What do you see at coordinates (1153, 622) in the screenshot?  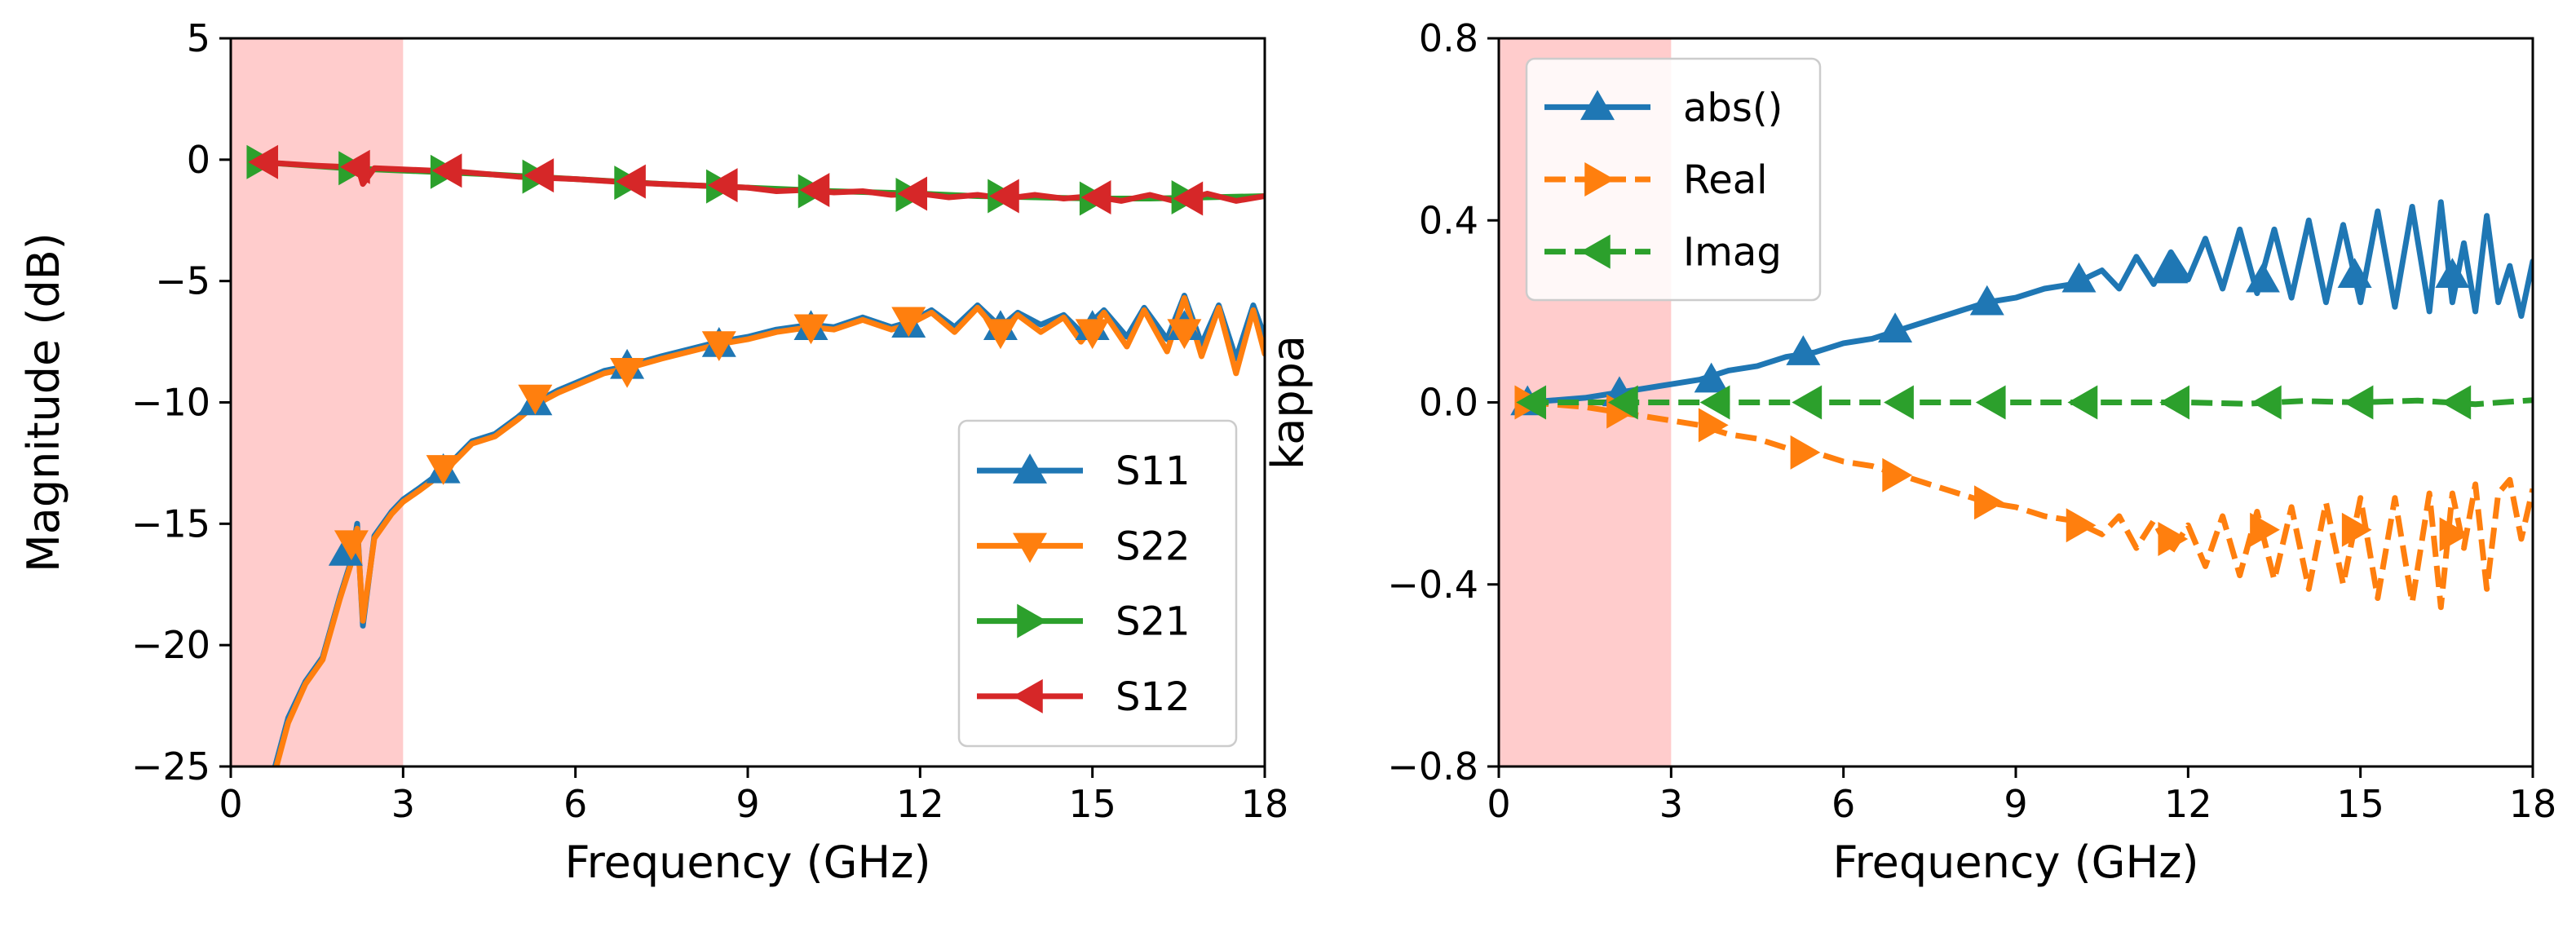 I see `legend-label: S21` at bounding box center [1153, 622].